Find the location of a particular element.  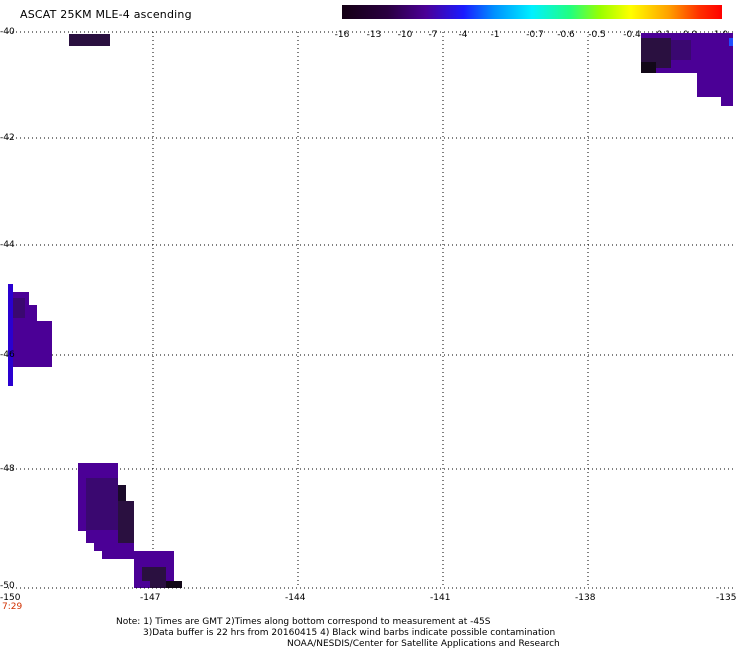

colorbar-label: -16 is located at coordinates (342, 35).